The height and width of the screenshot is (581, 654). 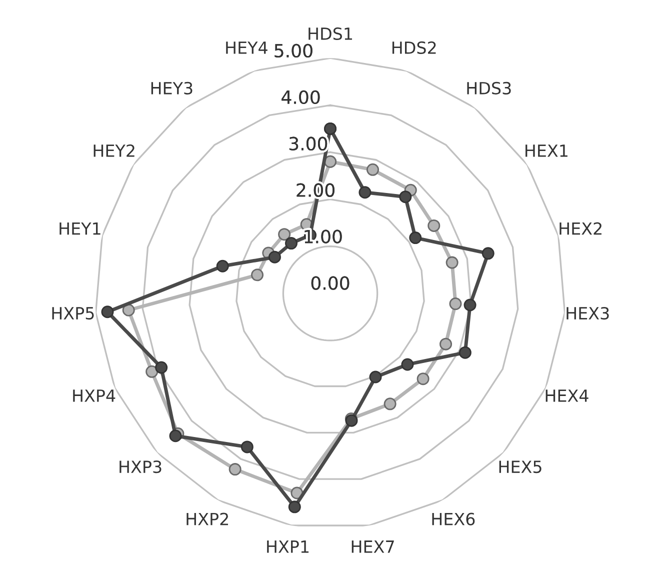 What do you see at coordinates (80, 228) in the screenshot?
I see `spoke-label: HEY1` at bounding box center [80, 228].